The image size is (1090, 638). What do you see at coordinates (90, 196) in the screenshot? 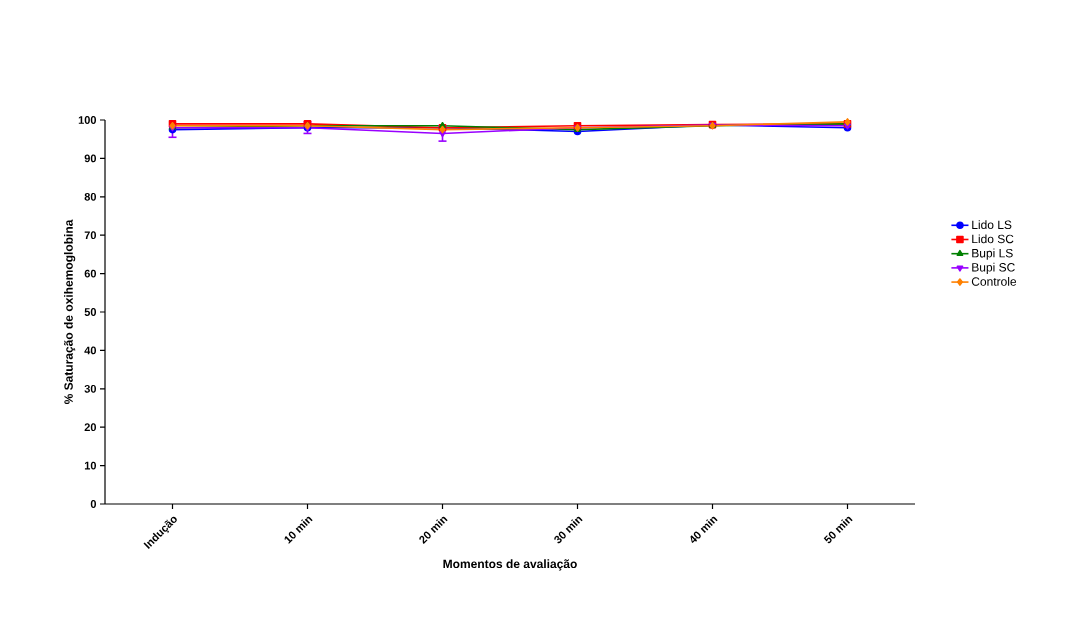
I see `y-tick-label: 80` at bounding box center [90, 196].